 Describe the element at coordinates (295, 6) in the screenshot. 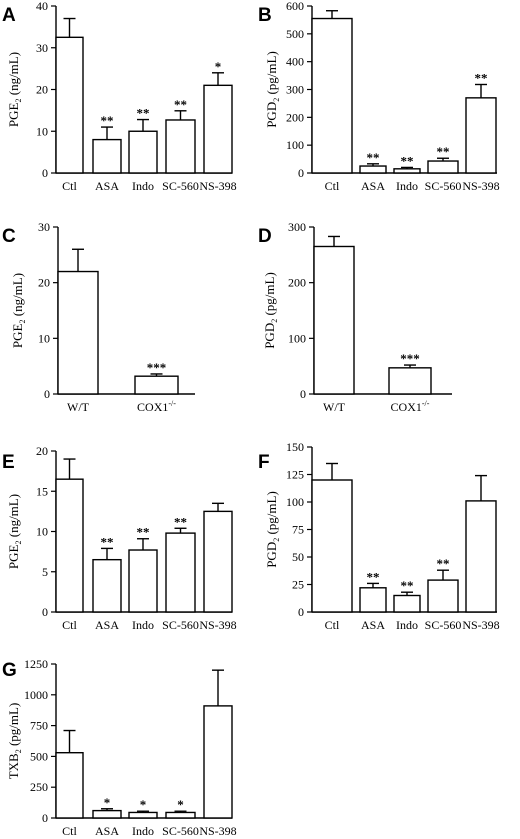

I see `y-tick-label: 600` at that location.